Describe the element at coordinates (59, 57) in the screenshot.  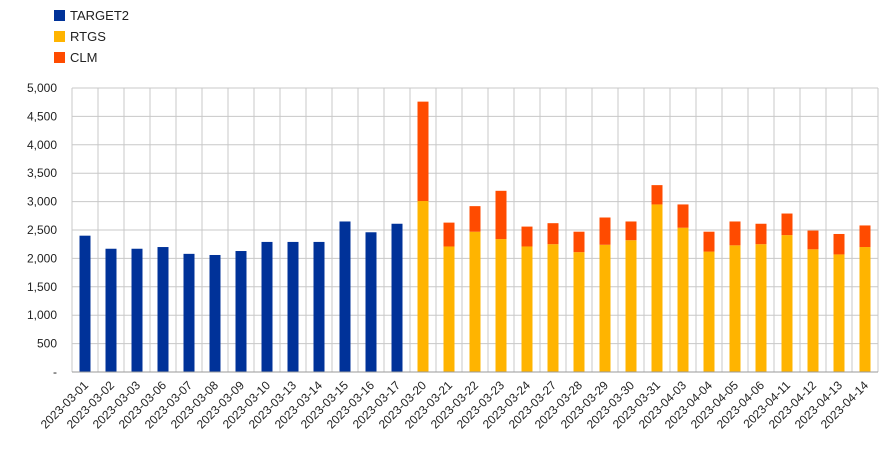
I see `legend-swatch-clm` at that location.